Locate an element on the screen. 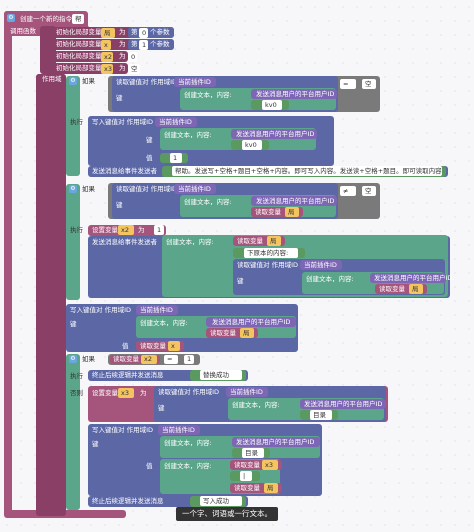 Image resolution: width=474 pixels, height=532 pixels. function-left-rail is located at coordinates (8, 263).